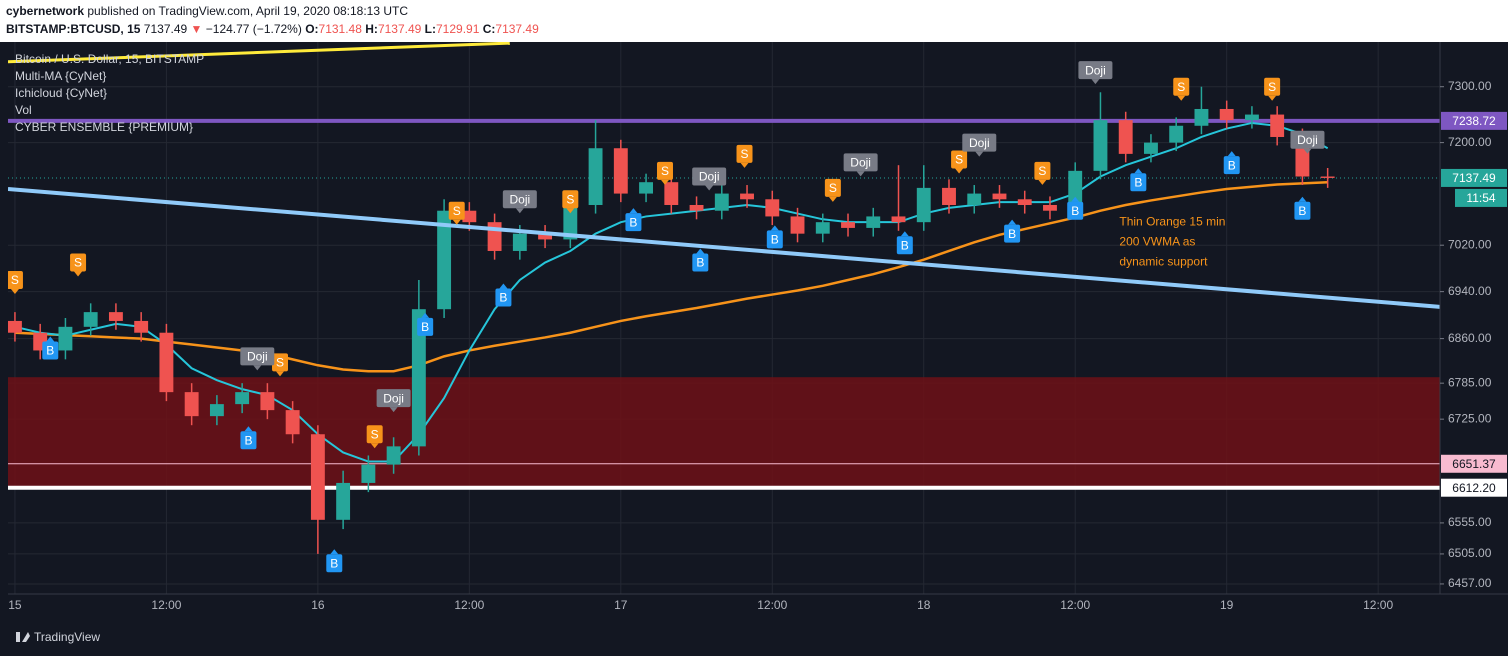 This screenshot has height=656, width=1508. I want to click on annotation: 200 VWMA as, so click(1157, 241).